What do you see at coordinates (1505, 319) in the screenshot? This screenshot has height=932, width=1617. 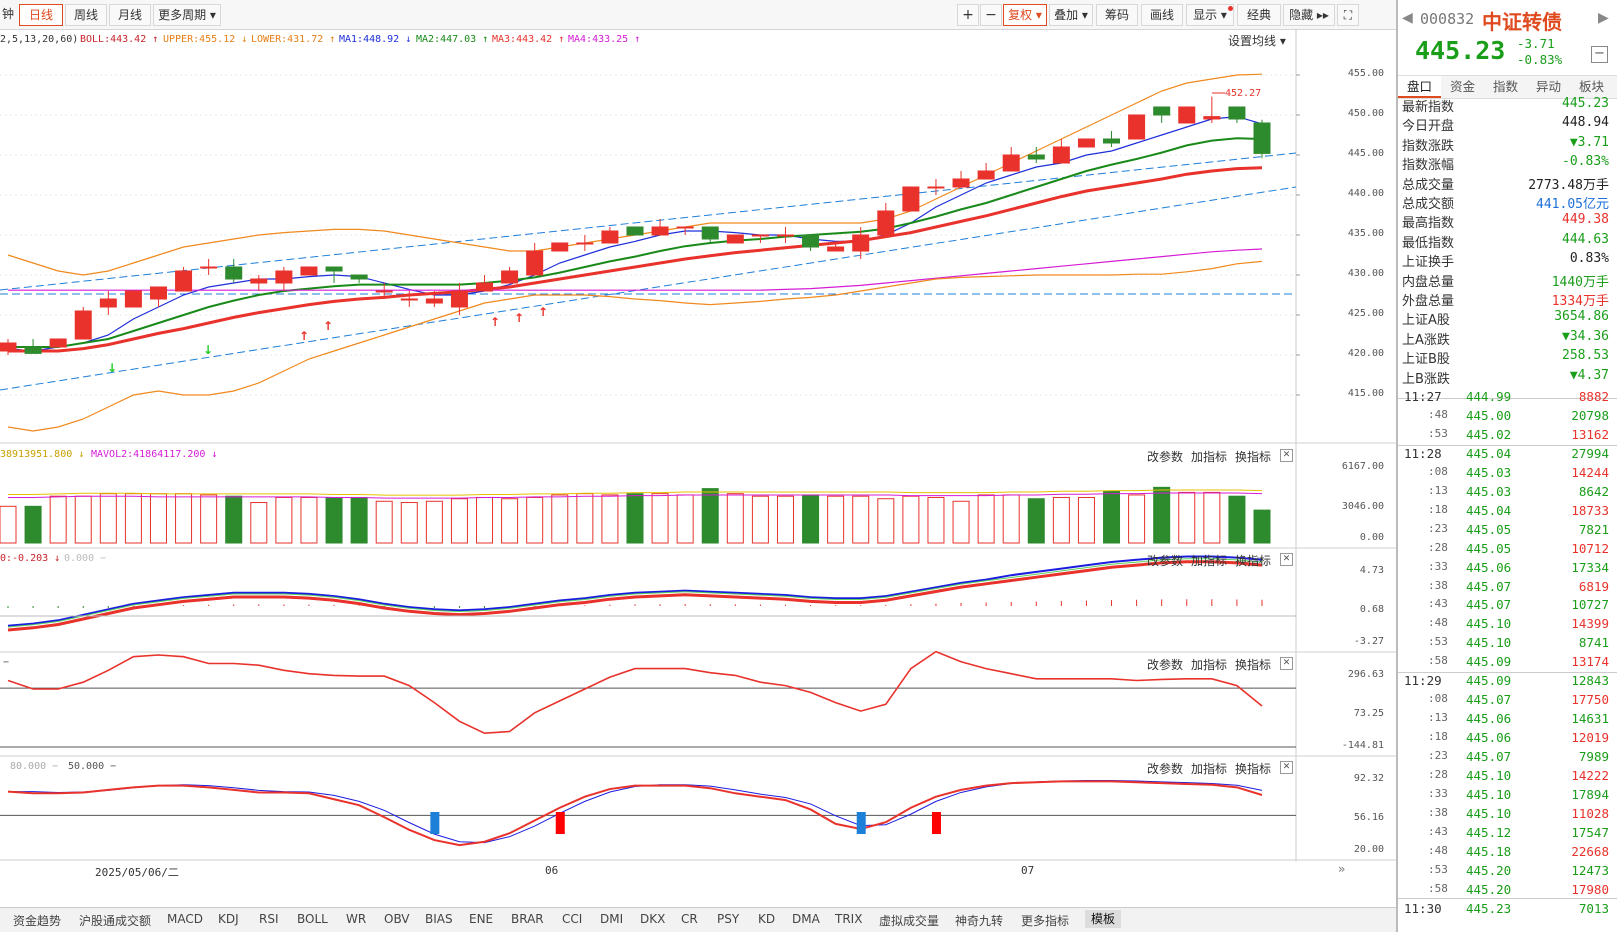 I see `quote-field-row: 上证A股 3654.86` at bounding box center [1505, 319].